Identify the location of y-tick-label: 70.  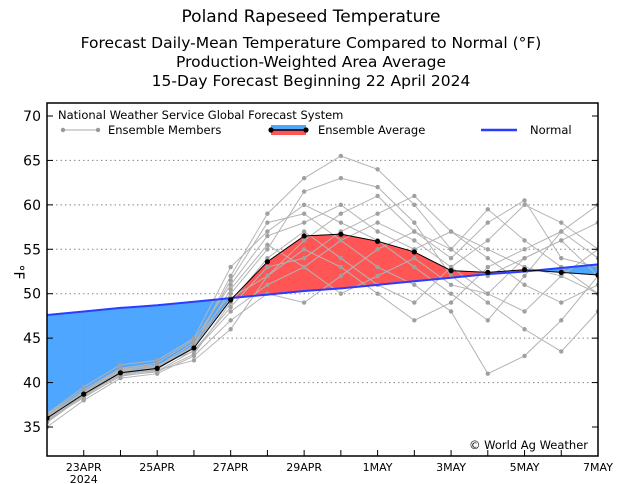
(32, 117).